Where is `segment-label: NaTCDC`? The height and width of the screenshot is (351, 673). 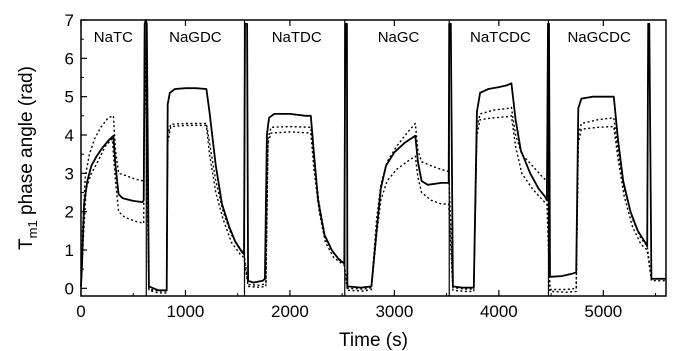 segment-label: NaTCDC is located at coordinates (500, 37).